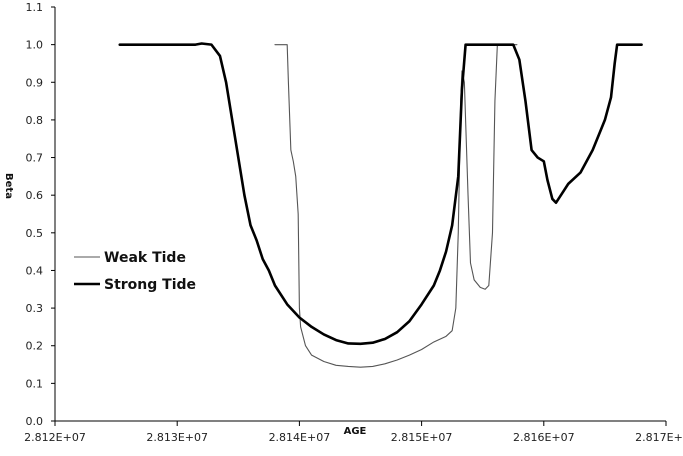 This screenshot has height=456, width=683. Describe the element at coordinates (145, 258) in the screenshot. I see `legend-label-weak-tide: Weak Tide` at that location.